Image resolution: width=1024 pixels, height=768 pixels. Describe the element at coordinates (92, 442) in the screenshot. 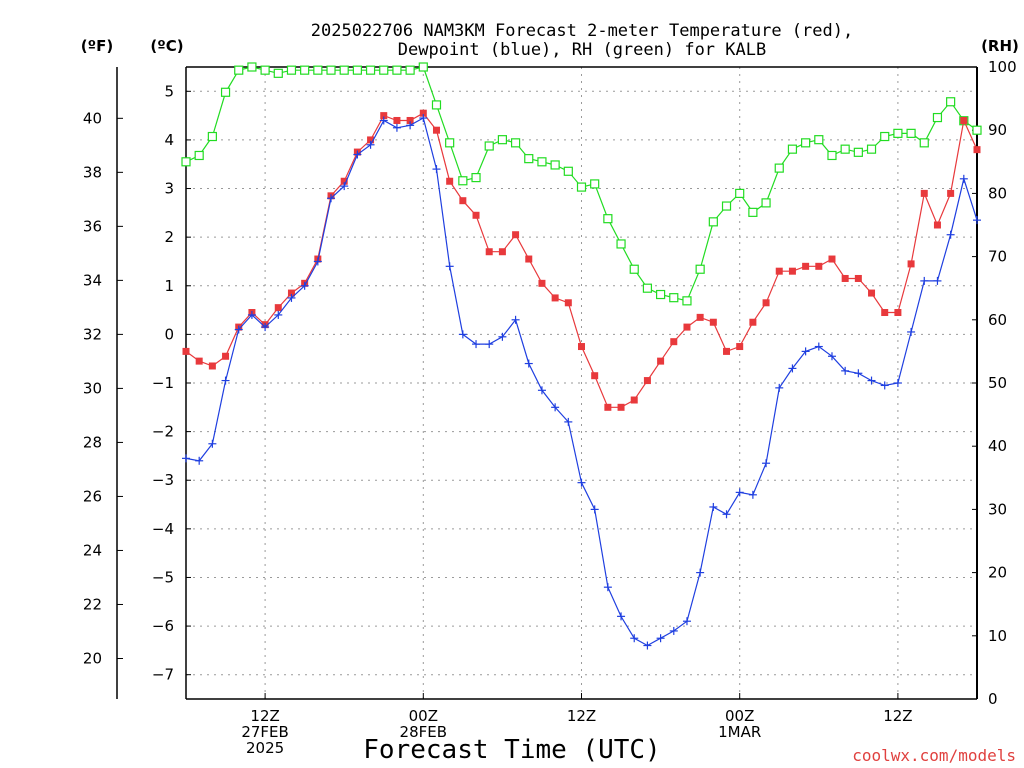

I see `fahrenheit-tick-label: 28` at that location.